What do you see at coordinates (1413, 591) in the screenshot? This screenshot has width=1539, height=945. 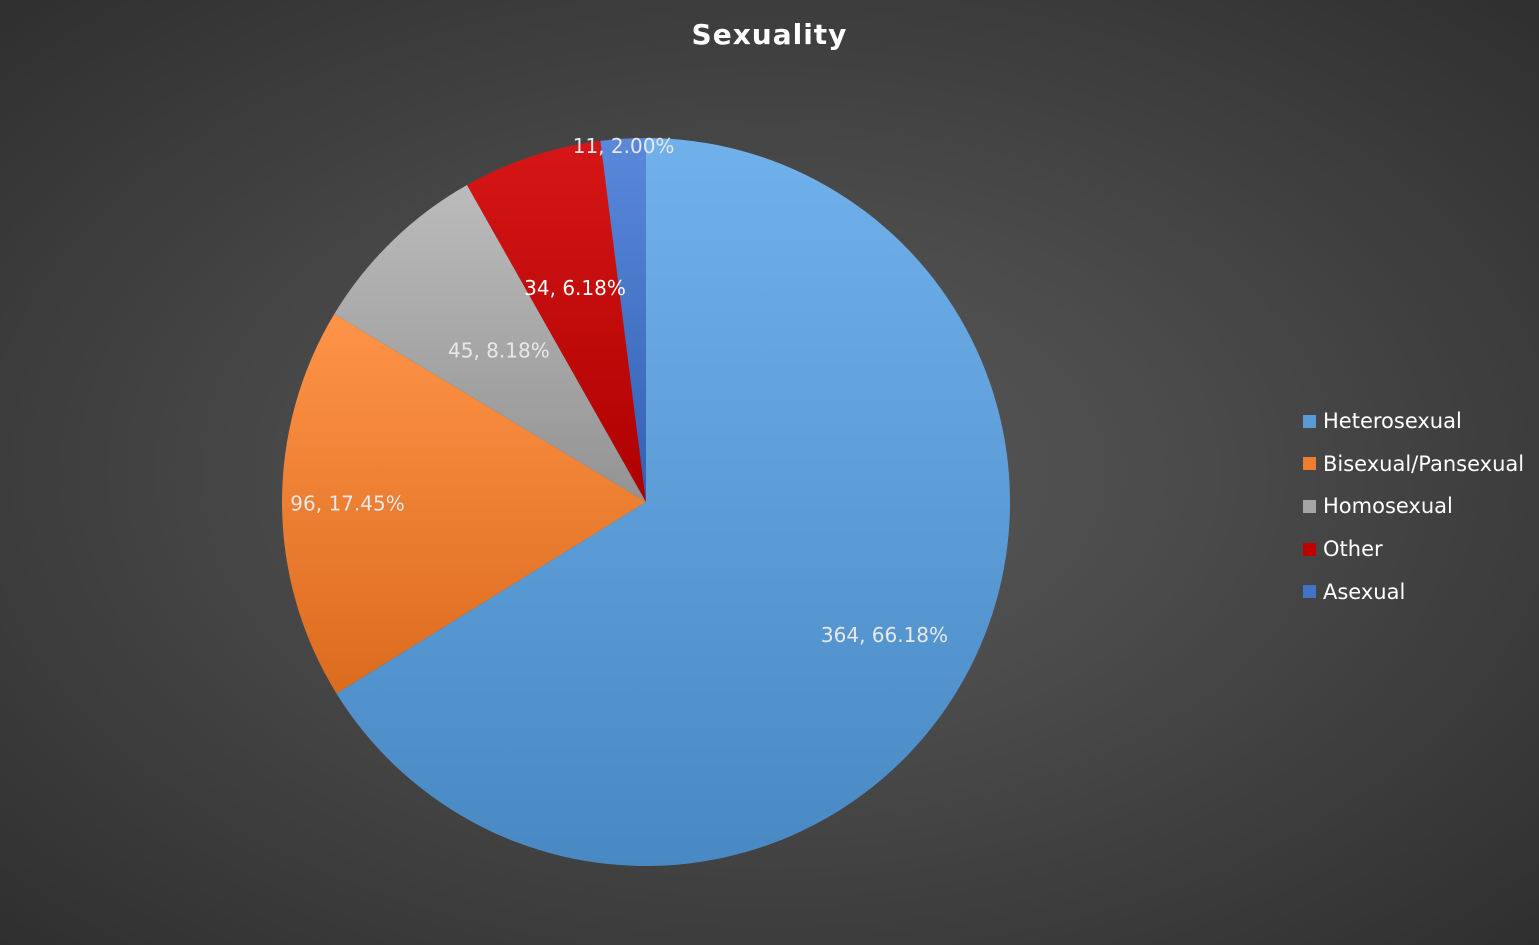 I see `legend-item-asexual: Asexual` at bounding box center [1413, 591].